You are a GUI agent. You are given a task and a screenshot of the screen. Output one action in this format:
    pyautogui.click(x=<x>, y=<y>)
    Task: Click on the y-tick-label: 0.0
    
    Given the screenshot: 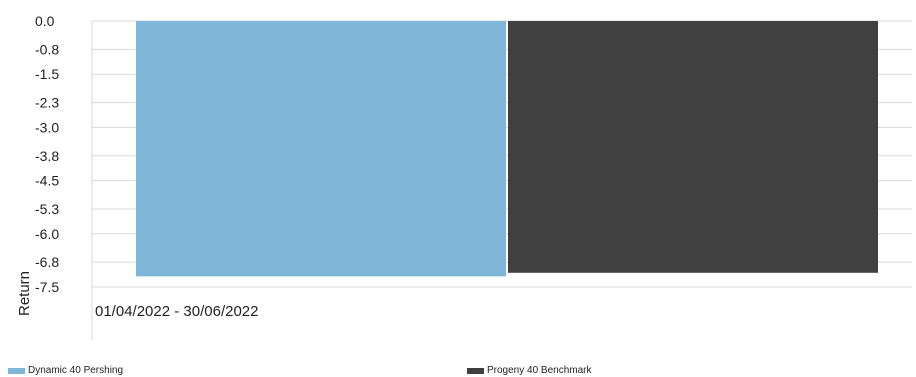 What is the action you would take?
    pyautogui.click(x=45, y=21)
    